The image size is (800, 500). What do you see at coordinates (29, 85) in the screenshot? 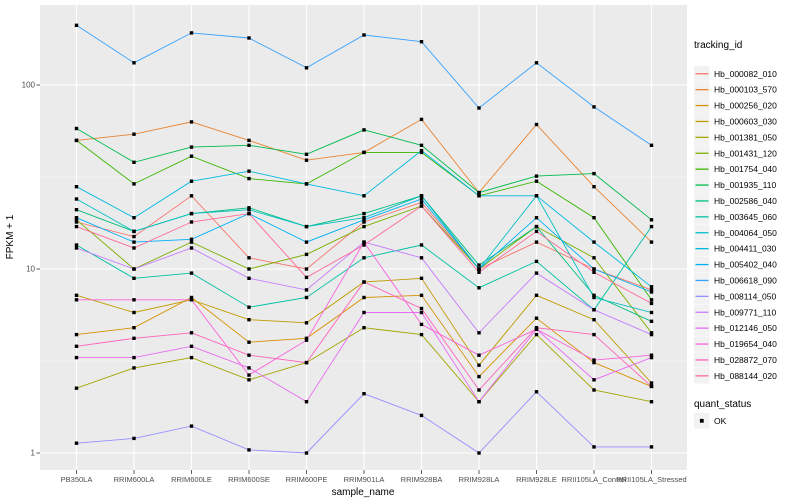
I see `y-tick-label: 100` at bounding box center [29, 85].